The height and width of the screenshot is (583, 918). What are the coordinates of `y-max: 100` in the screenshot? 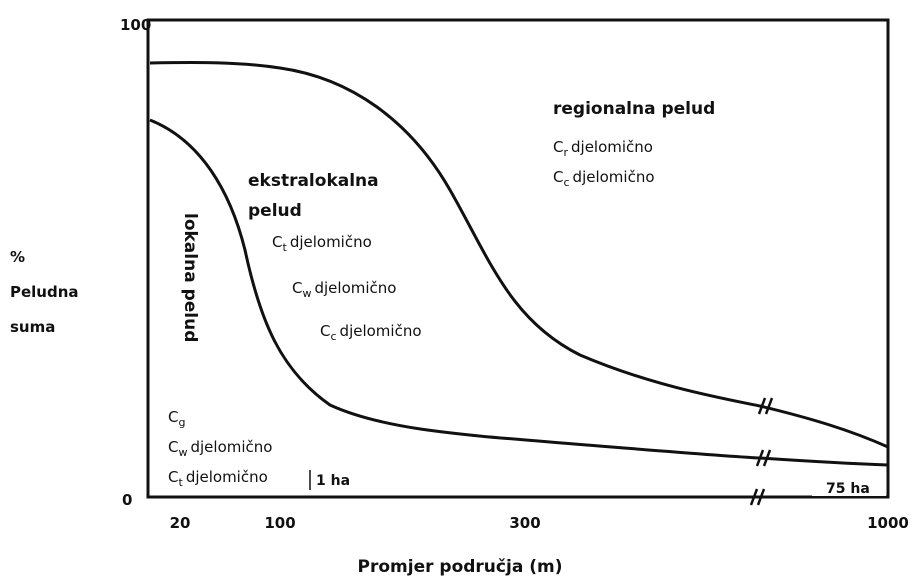 It's located at (135, 25).